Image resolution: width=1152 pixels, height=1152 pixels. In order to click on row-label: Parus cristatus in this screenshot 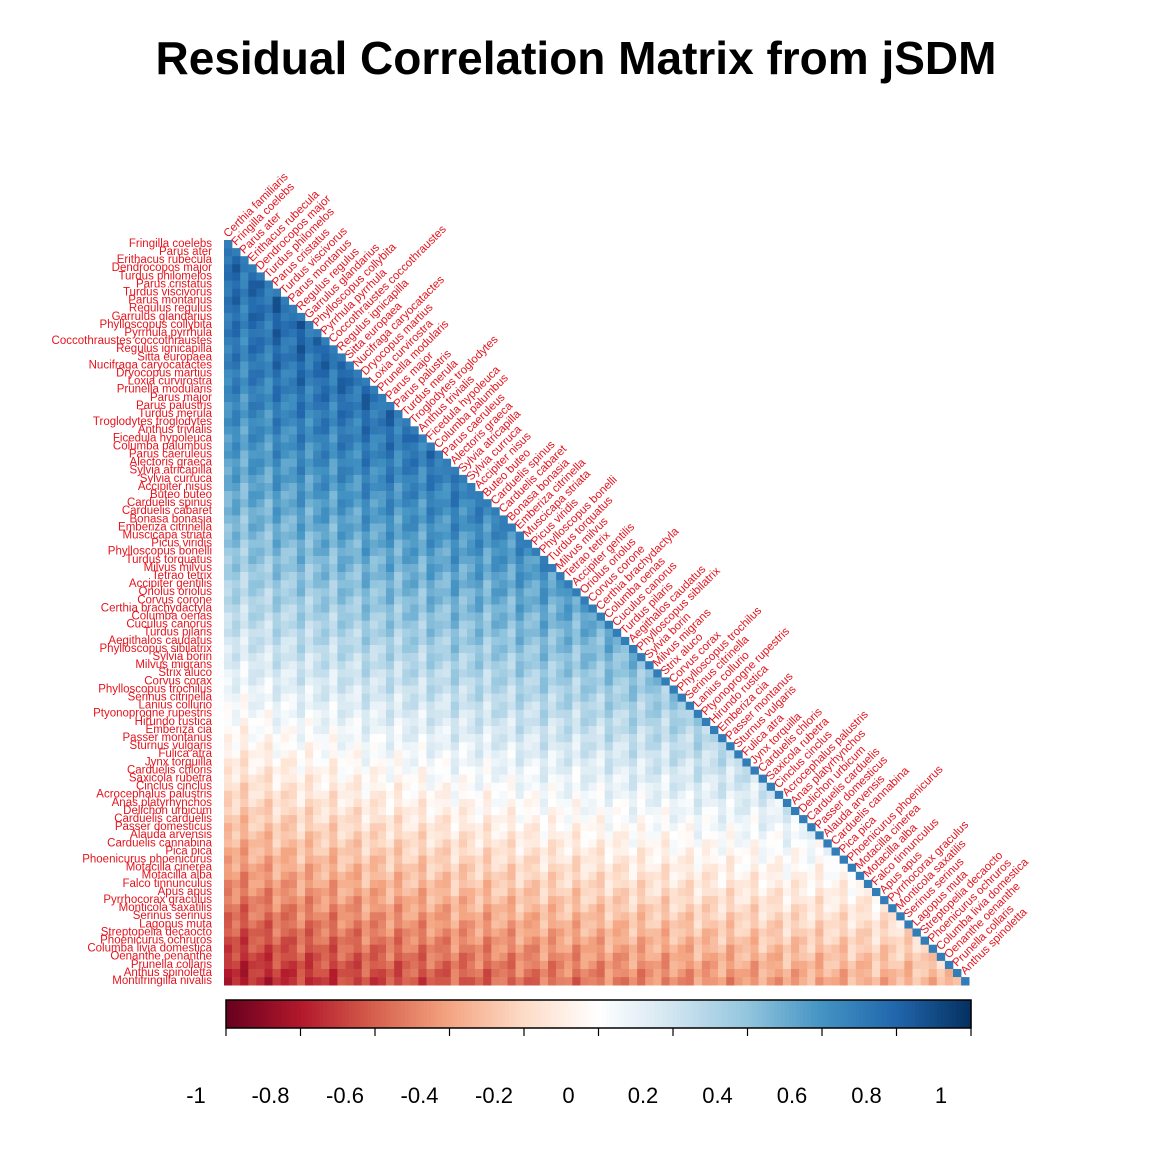, I will do `click(174, 284)`.